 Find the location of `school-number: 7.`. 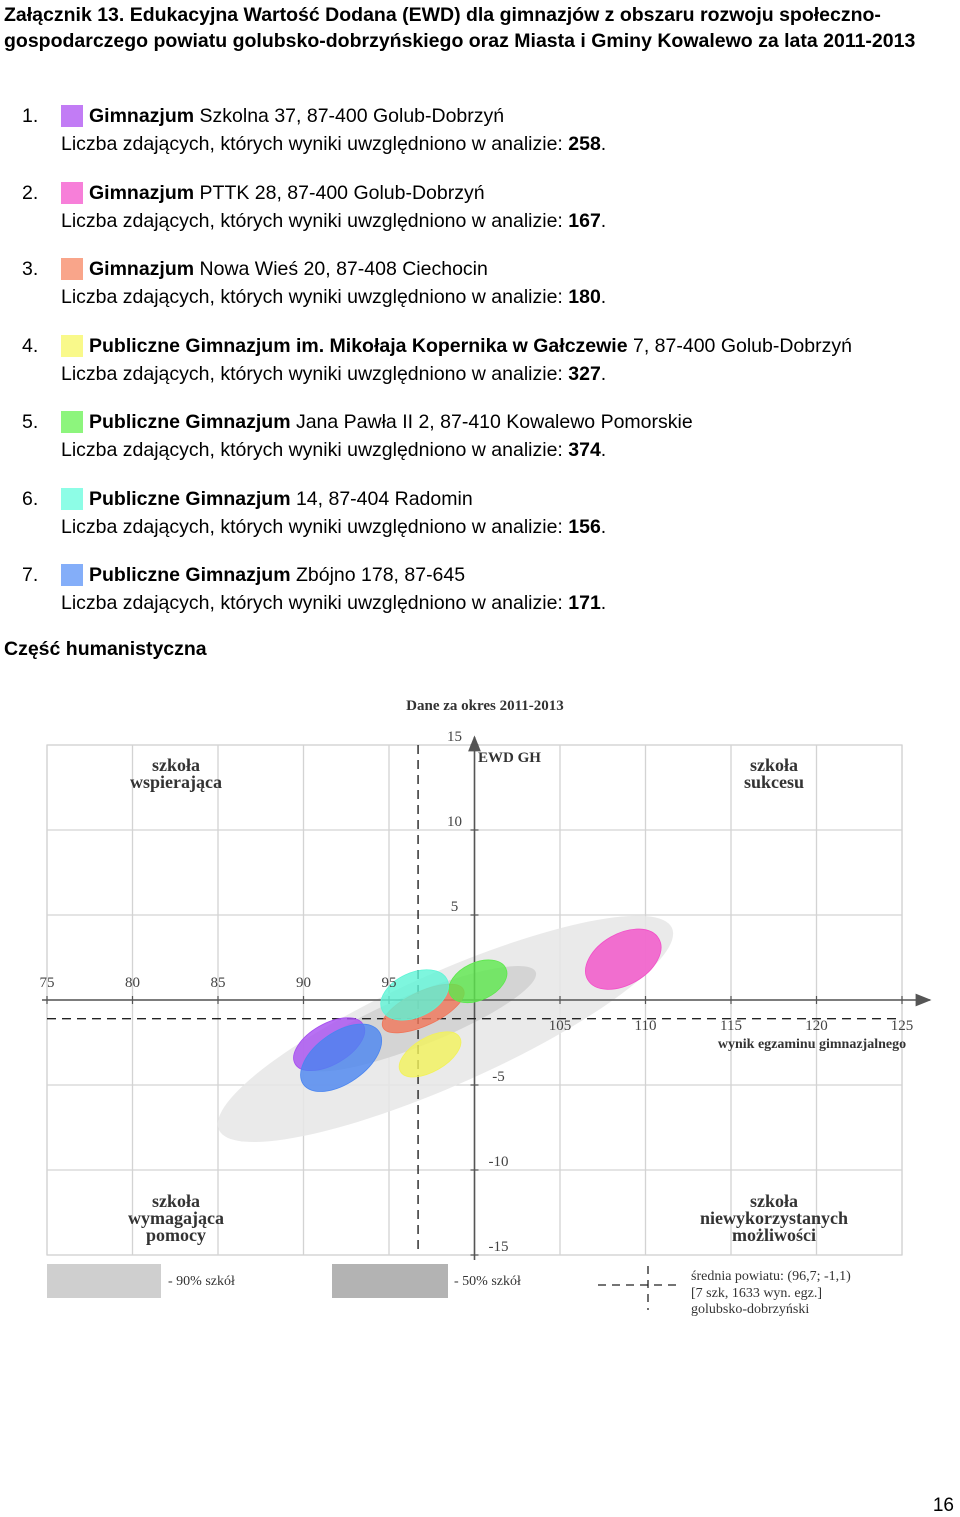

school-number: 7. is located at coordinates (30, 575).